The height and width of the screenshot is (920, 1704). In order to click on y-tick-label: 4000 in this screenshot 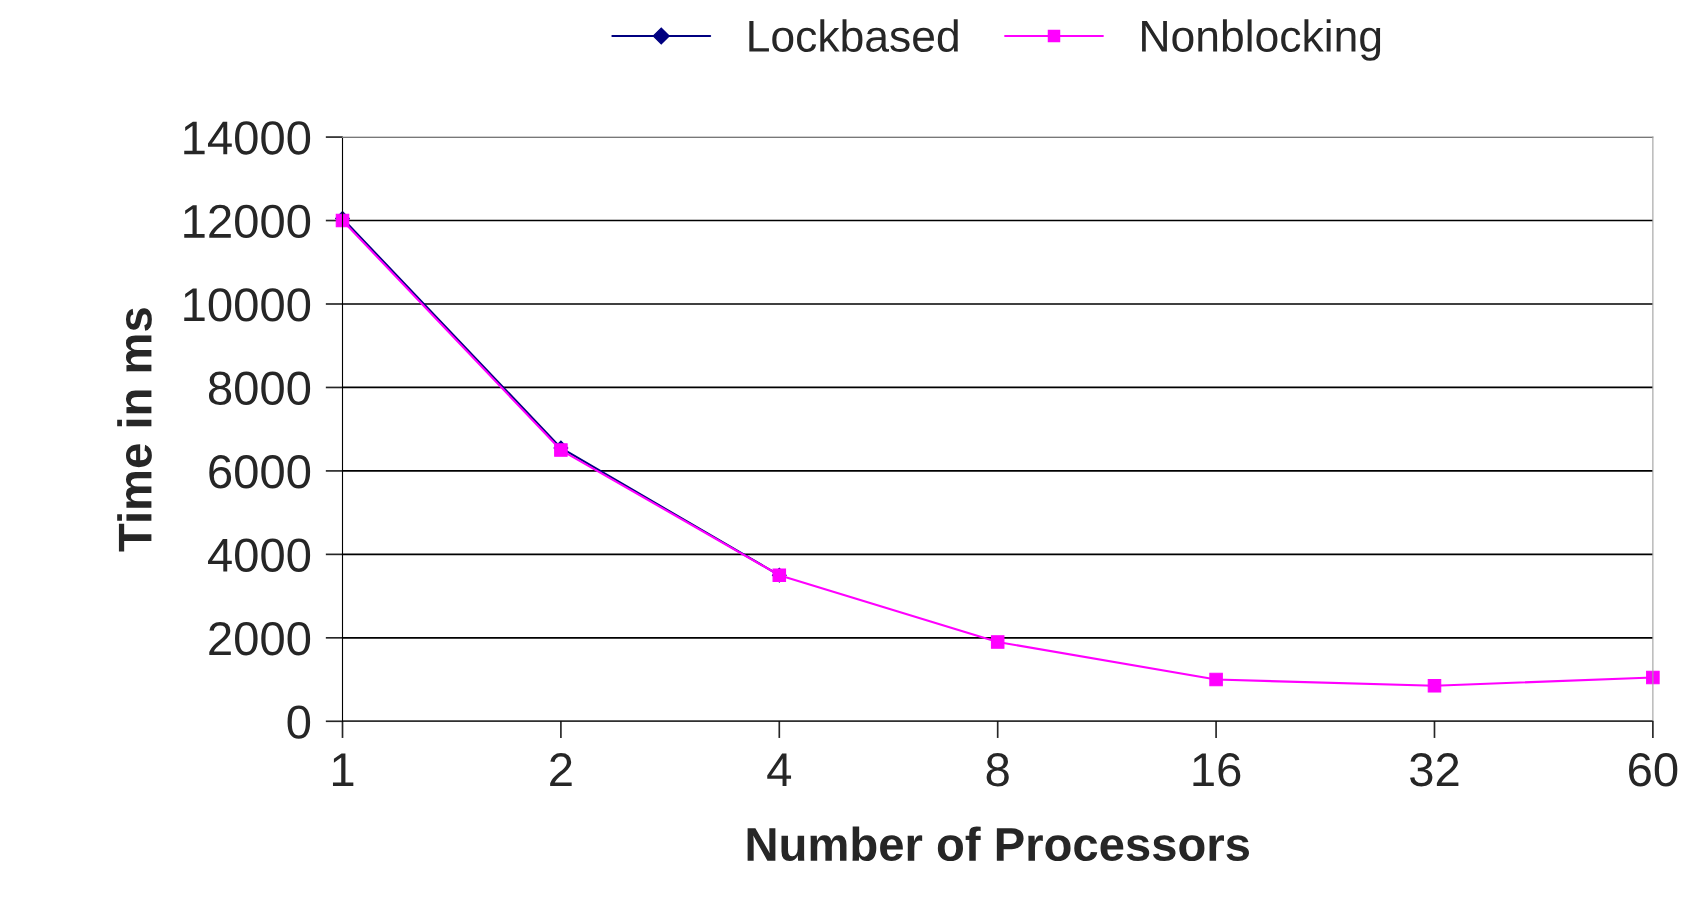, I will do `click(259, 555)`.